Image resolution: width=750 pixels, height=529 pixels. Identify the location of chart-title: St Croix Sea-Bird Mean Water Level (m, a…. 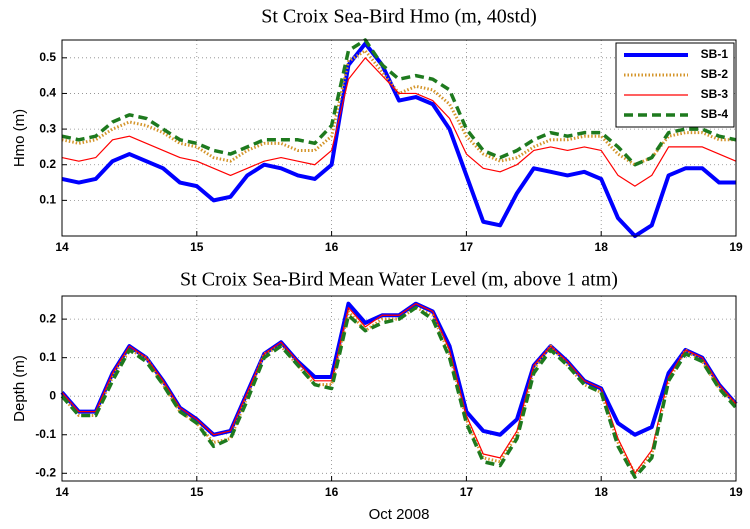
(399, 280).